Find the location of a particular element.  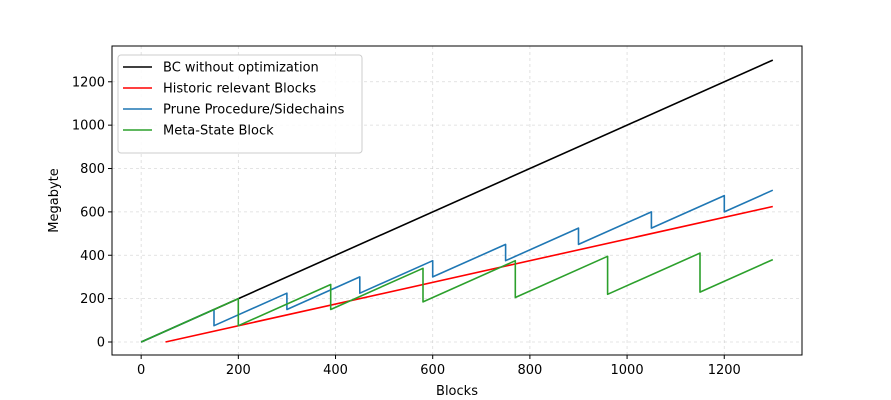

y-axis-label: Megabyte is located at coordinates (54, 200).